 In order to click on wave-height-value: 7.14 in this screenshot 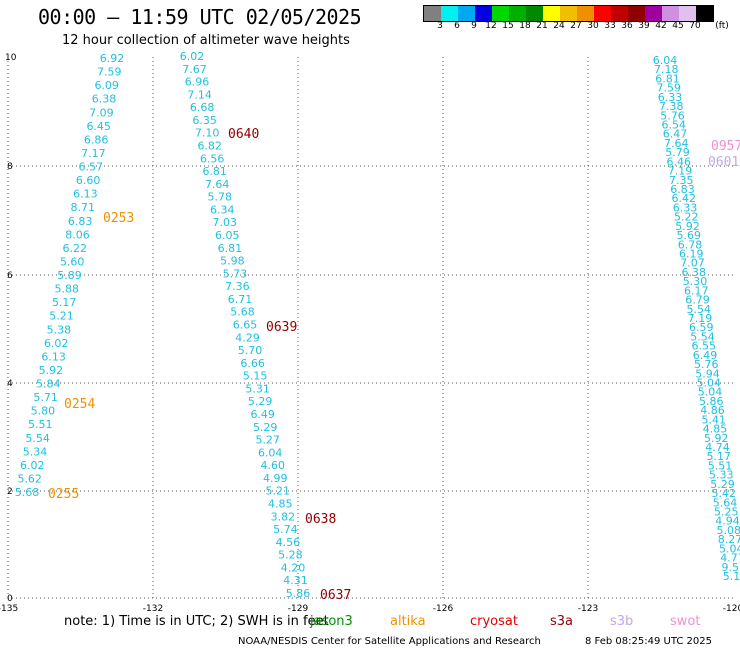, I will do `click(199, 94)`.